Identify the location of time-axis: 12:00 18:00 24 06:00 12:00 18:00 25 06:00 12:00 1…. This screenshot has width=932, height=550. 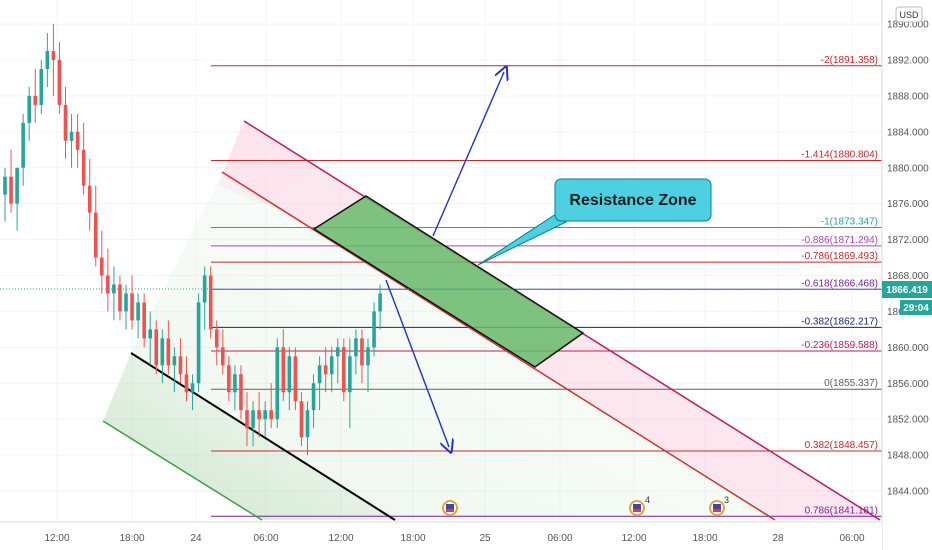
(441, 535).